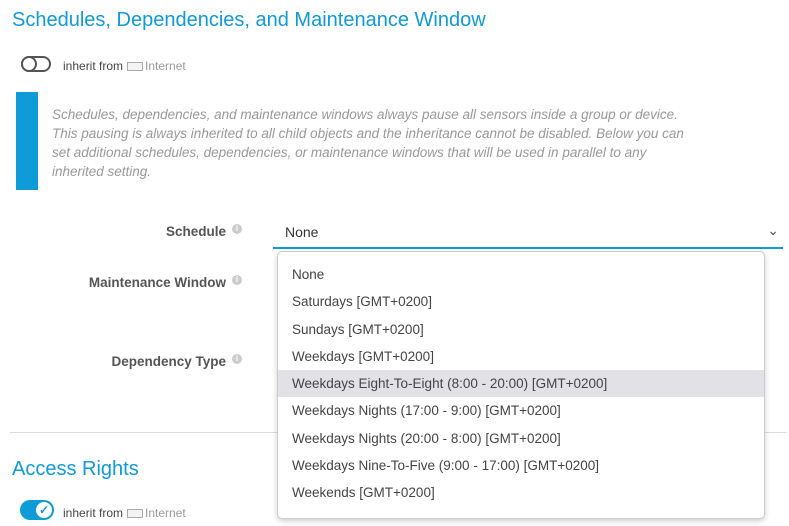 This screenshot has height=526, width=789. I want to click on schedules-inherit-toggle, so click(36, 64).